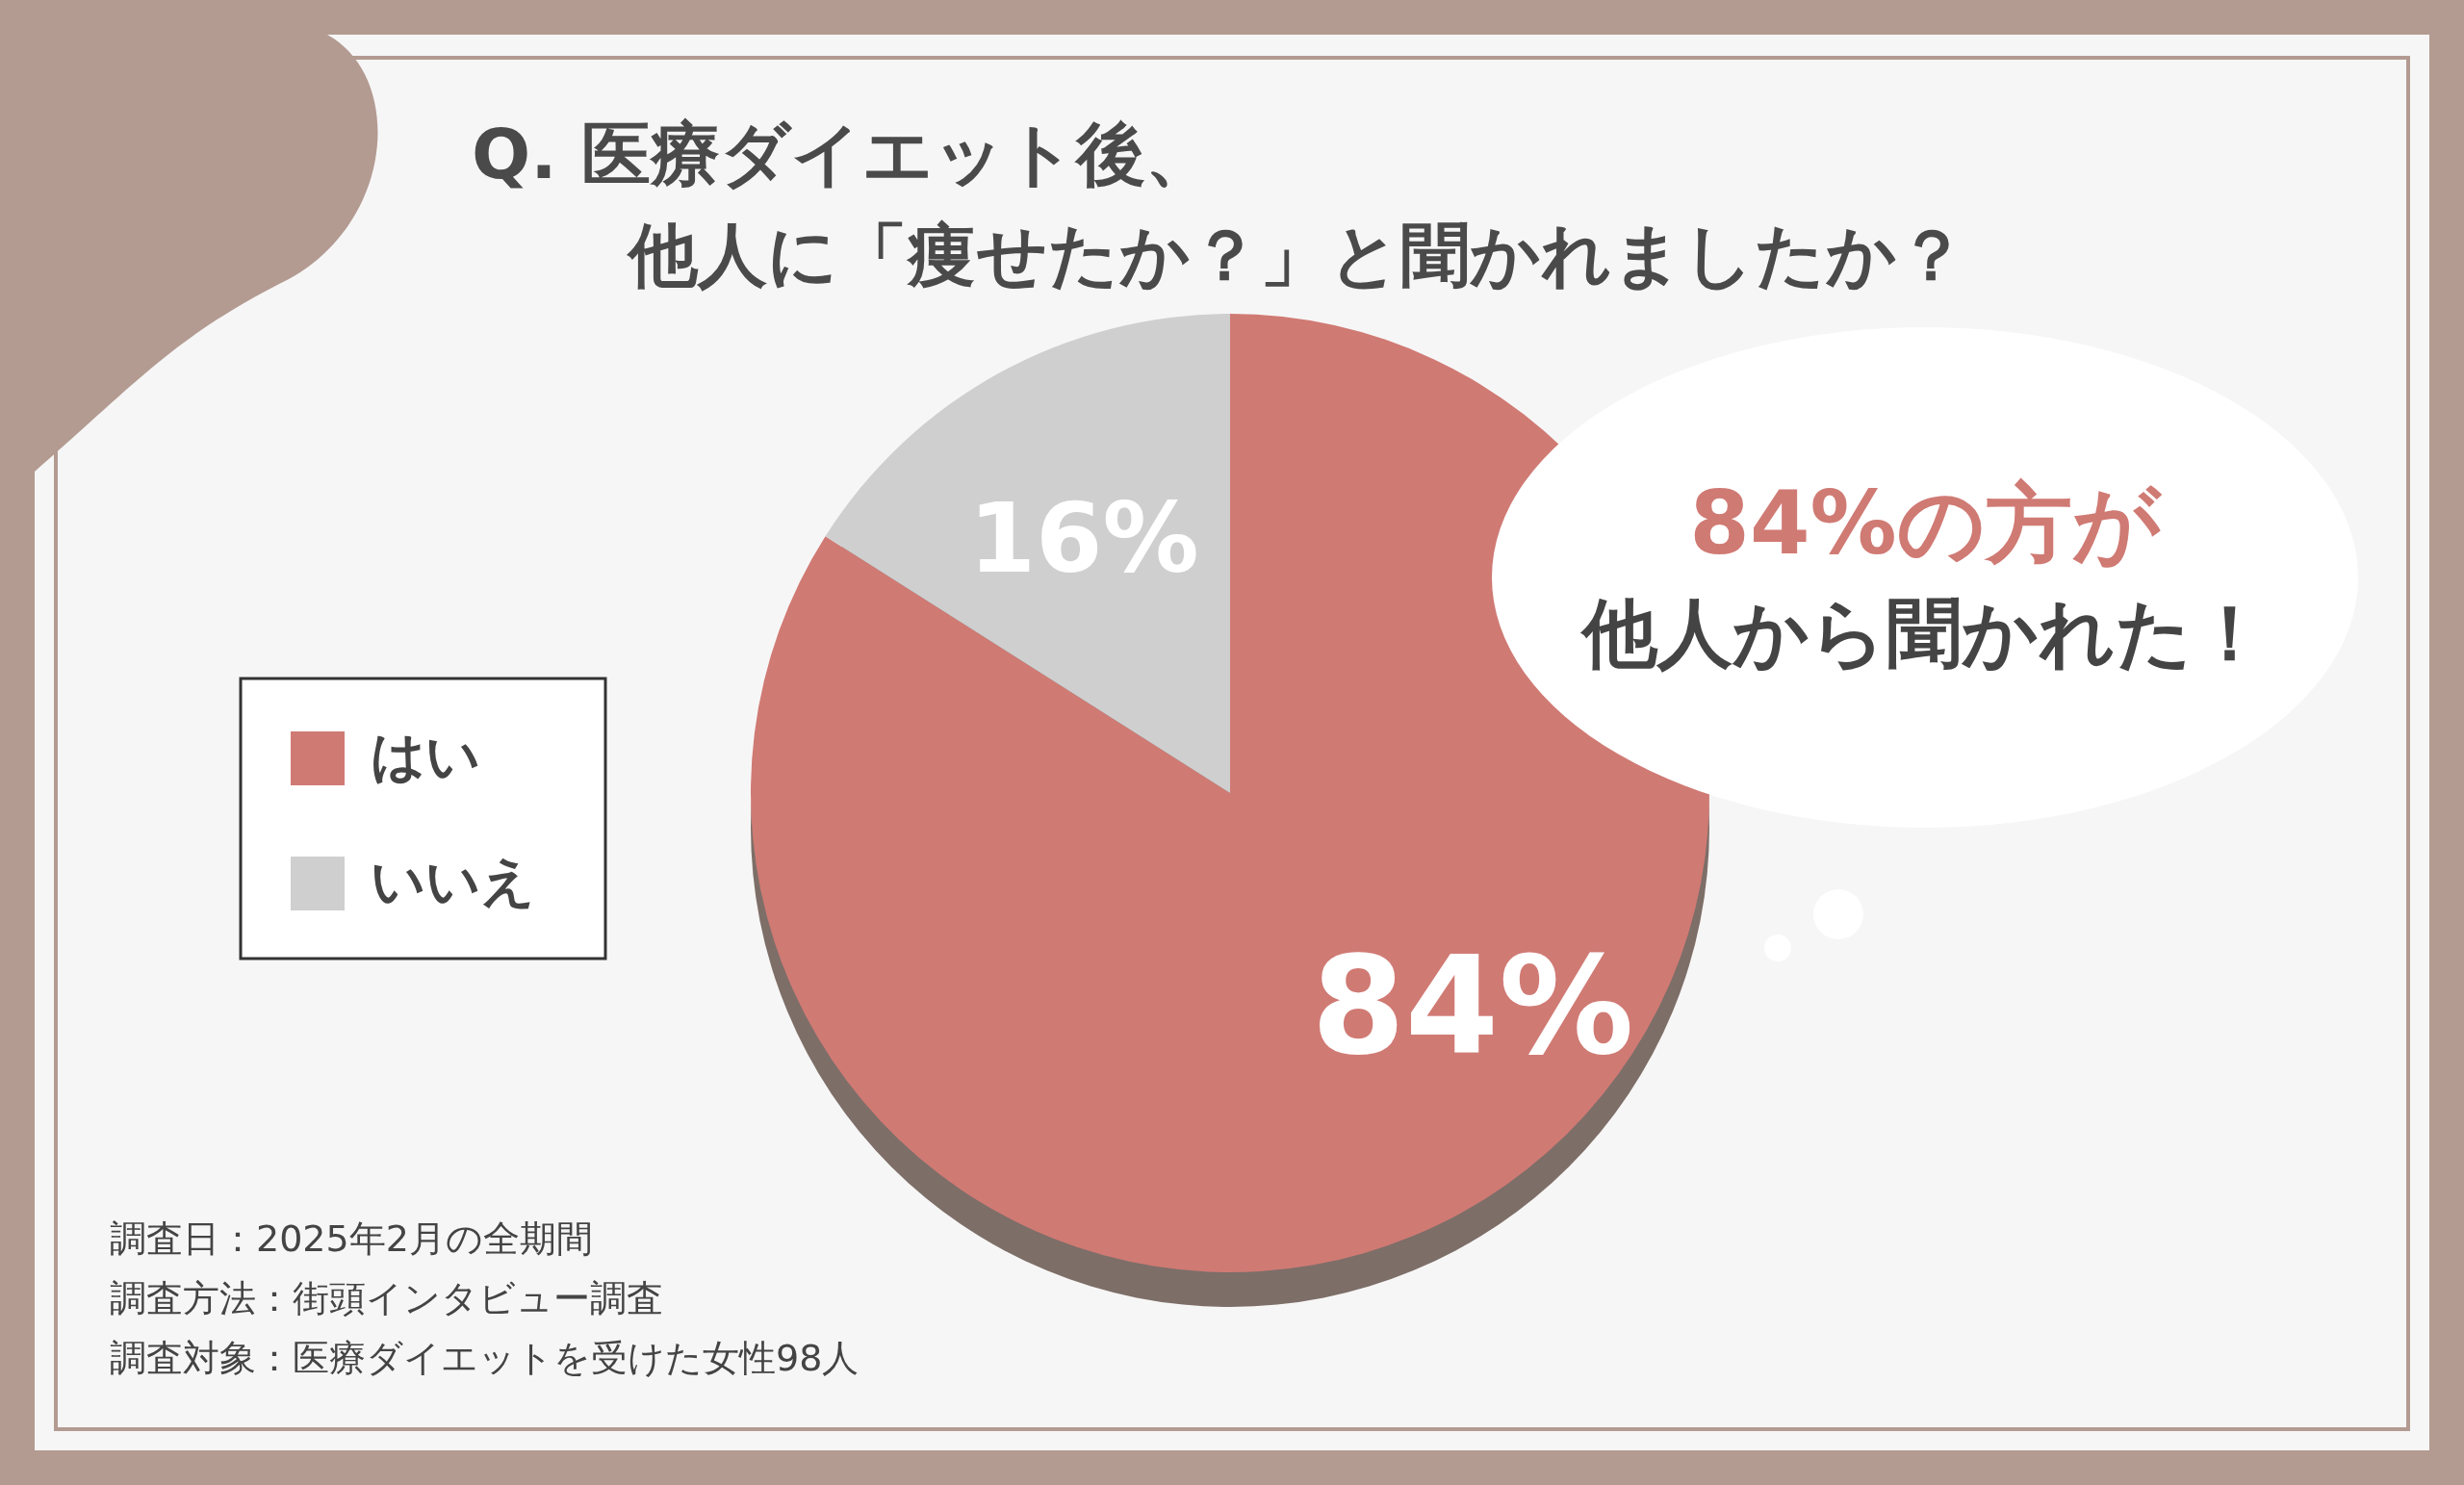 The height and width of the screenshot is (1485, 2464). Describe the element at coordinates (1923, 633) in the screenshot. I see `text: 他人から聞かれた！` at that location.